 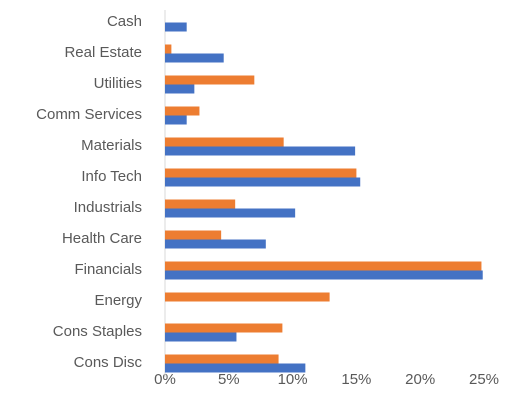 What do you see at coordinates (356, 379) in the screenshot?
I see `x-tick-label: 15%` at bounding box center [356, 379].